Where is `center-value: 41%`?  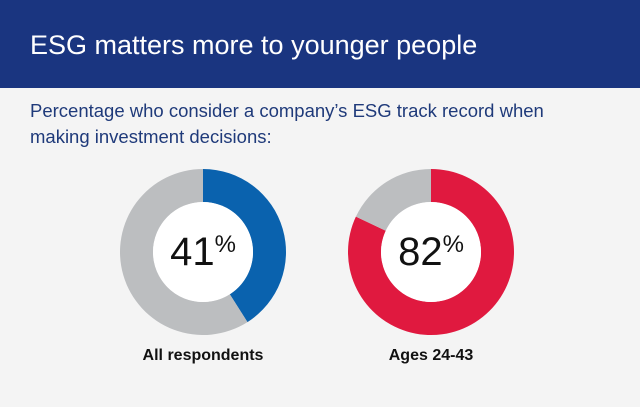
center-value: 41% is located at coordinates (203, 252).